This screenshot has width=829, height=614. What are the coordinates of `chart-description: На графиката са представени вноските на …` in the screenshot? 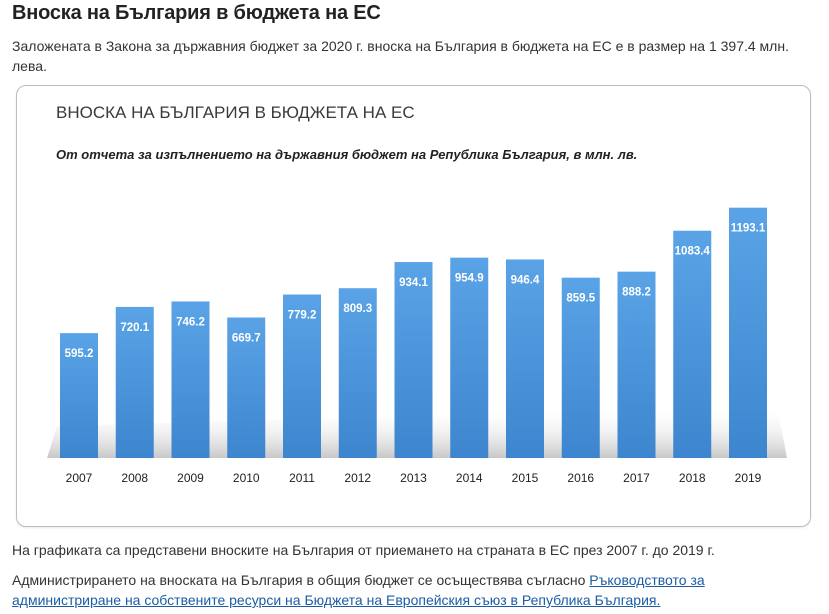 It's located at (363, 550).